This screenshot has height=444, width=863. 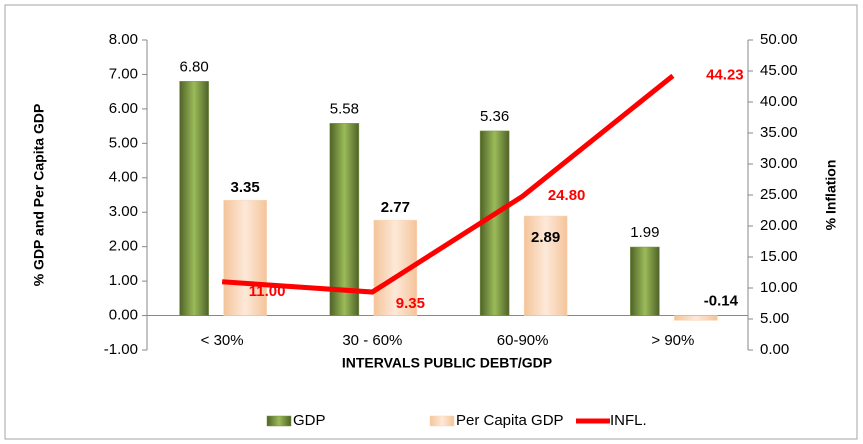 I want to click on y2-tick-label: 0.00, so click(x=774, y=349).